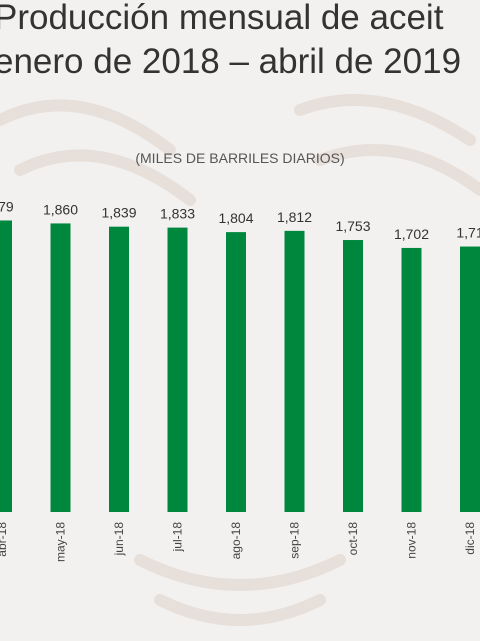 This screenshot has width=480, height=641. Describe the element at coordinates (411, 234) in the screenshot. I see `data-label-nov-18: 1,702` at that location.